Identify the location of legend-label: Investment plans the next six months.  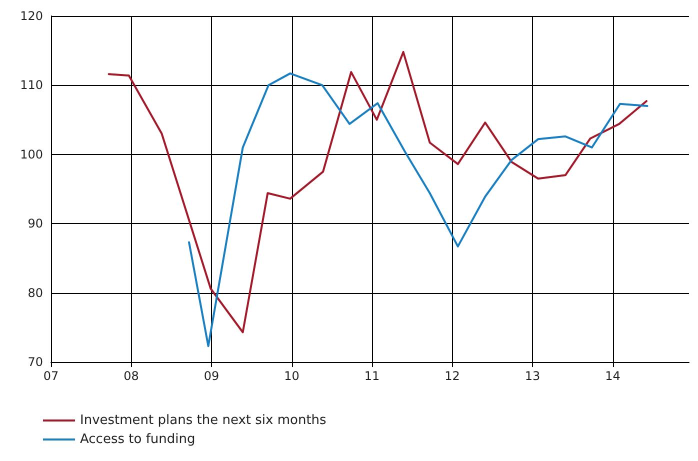
(203, 420).